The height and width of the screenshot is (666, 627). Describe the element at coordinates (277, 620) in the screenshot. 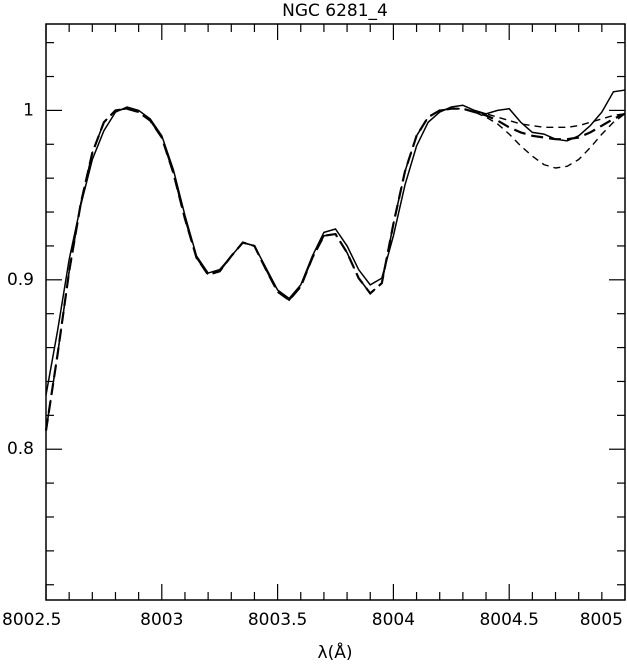

I see `x-tick-label: 8003.5` at that location.